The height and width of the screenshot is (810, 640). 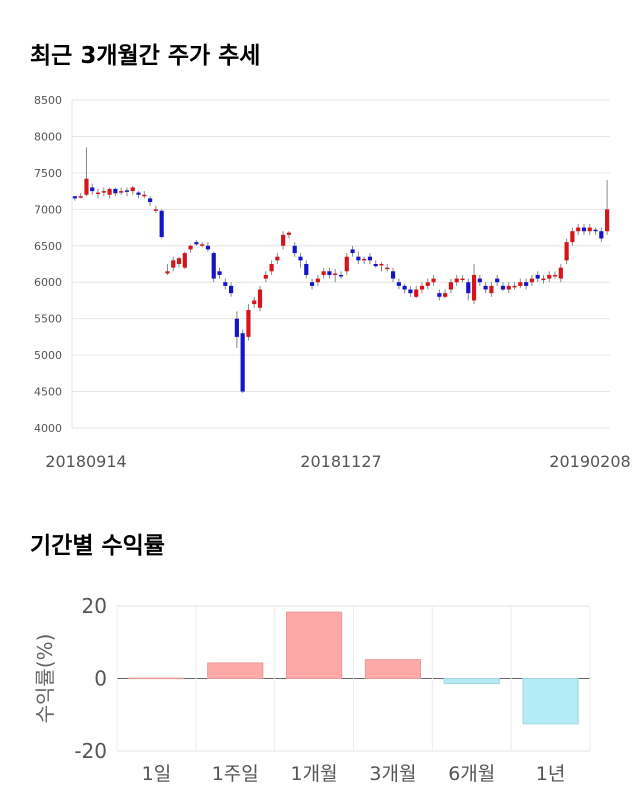 What do you see at coordinates (45, 679) in the screenshot?
I see `y-axis-label: 수익률(%)` at bounding box center [45, 679].